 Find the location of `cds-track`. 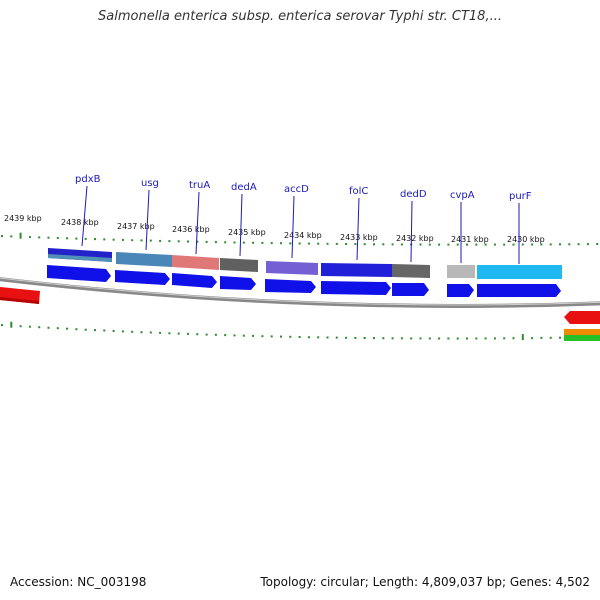

cds-track is located at coordinates (304, 281).